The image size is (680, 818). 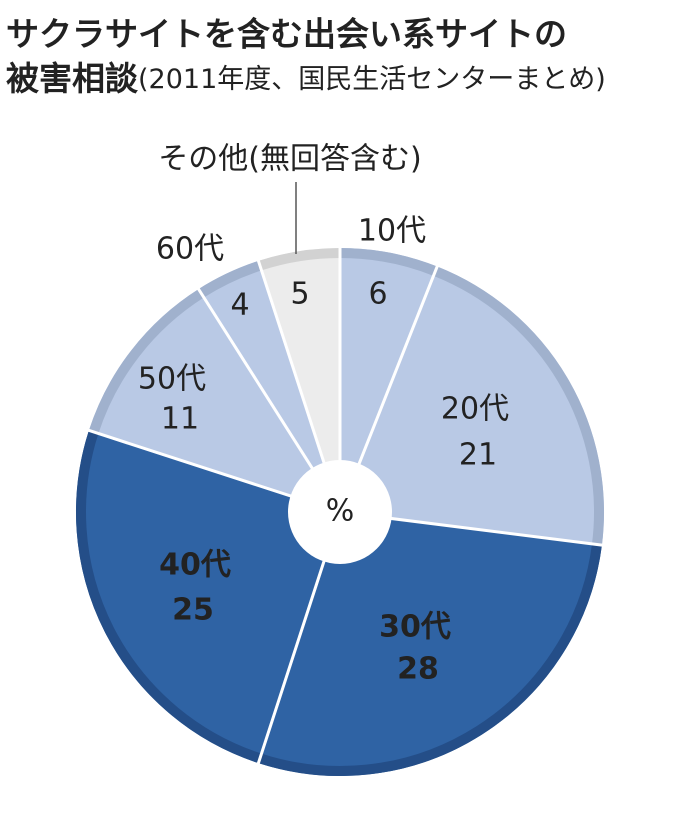 I want to click on slice-value: 28, so click(x=418, y=669).